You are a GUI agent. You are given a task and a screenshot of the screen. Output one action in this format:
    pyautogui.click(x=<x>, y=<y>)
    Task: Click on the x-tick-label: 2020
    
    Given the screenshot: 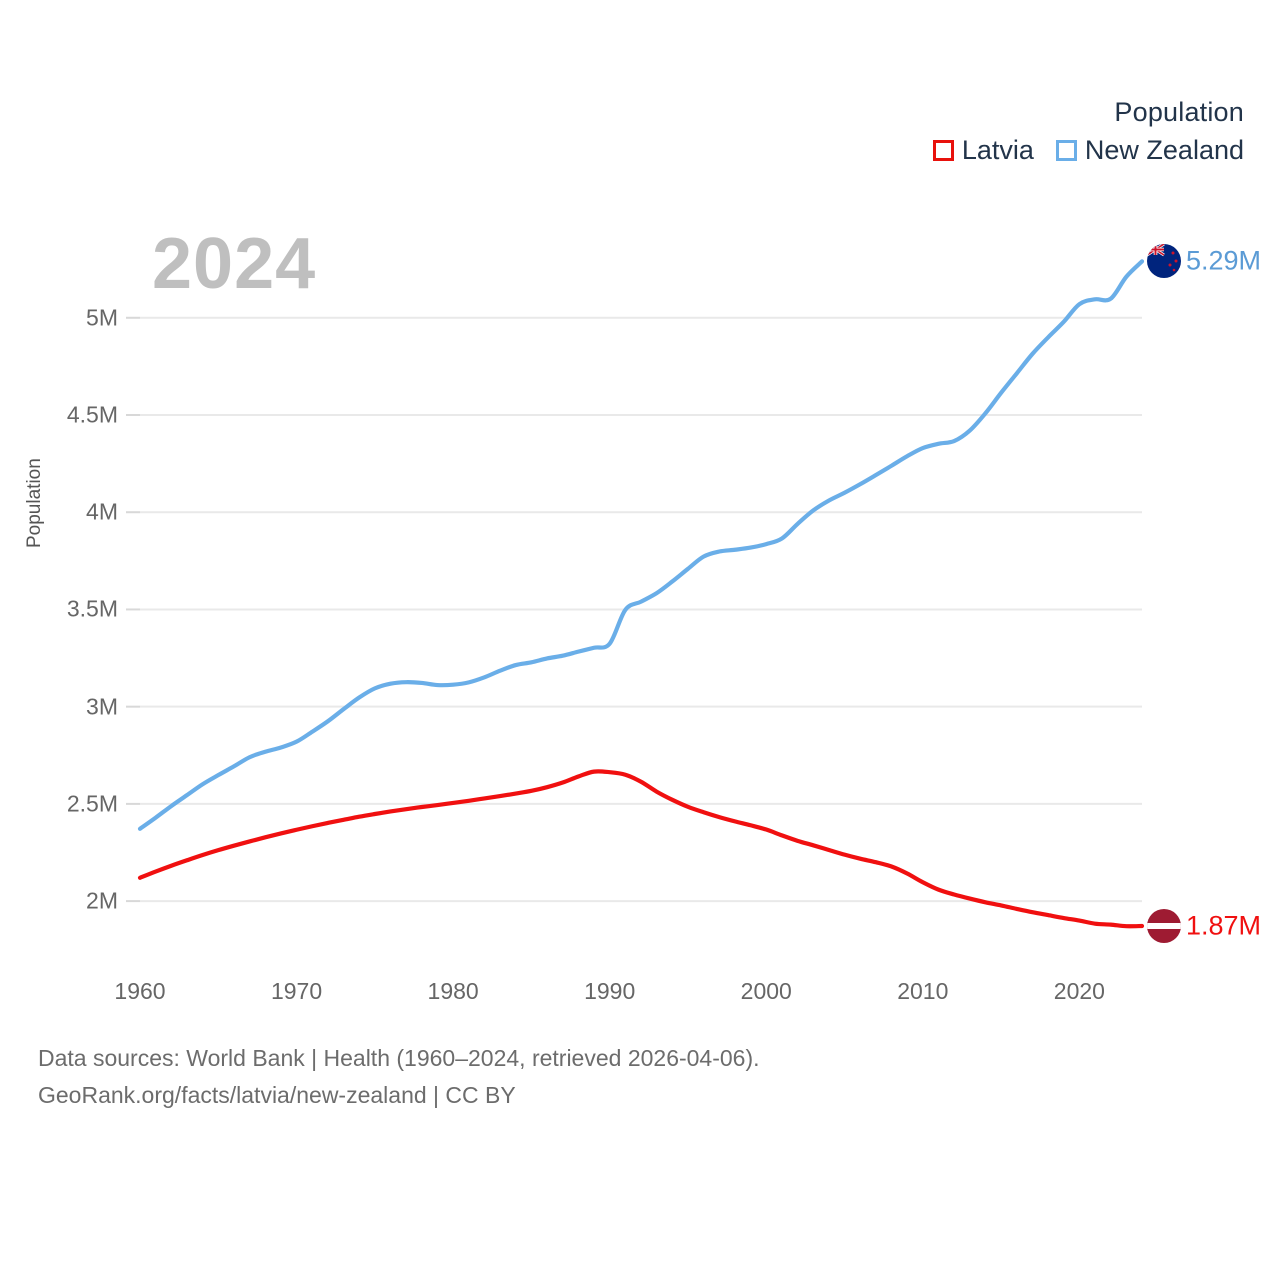 What is the action you would take?
    pyautogui.click(x=1079, y=991)
    